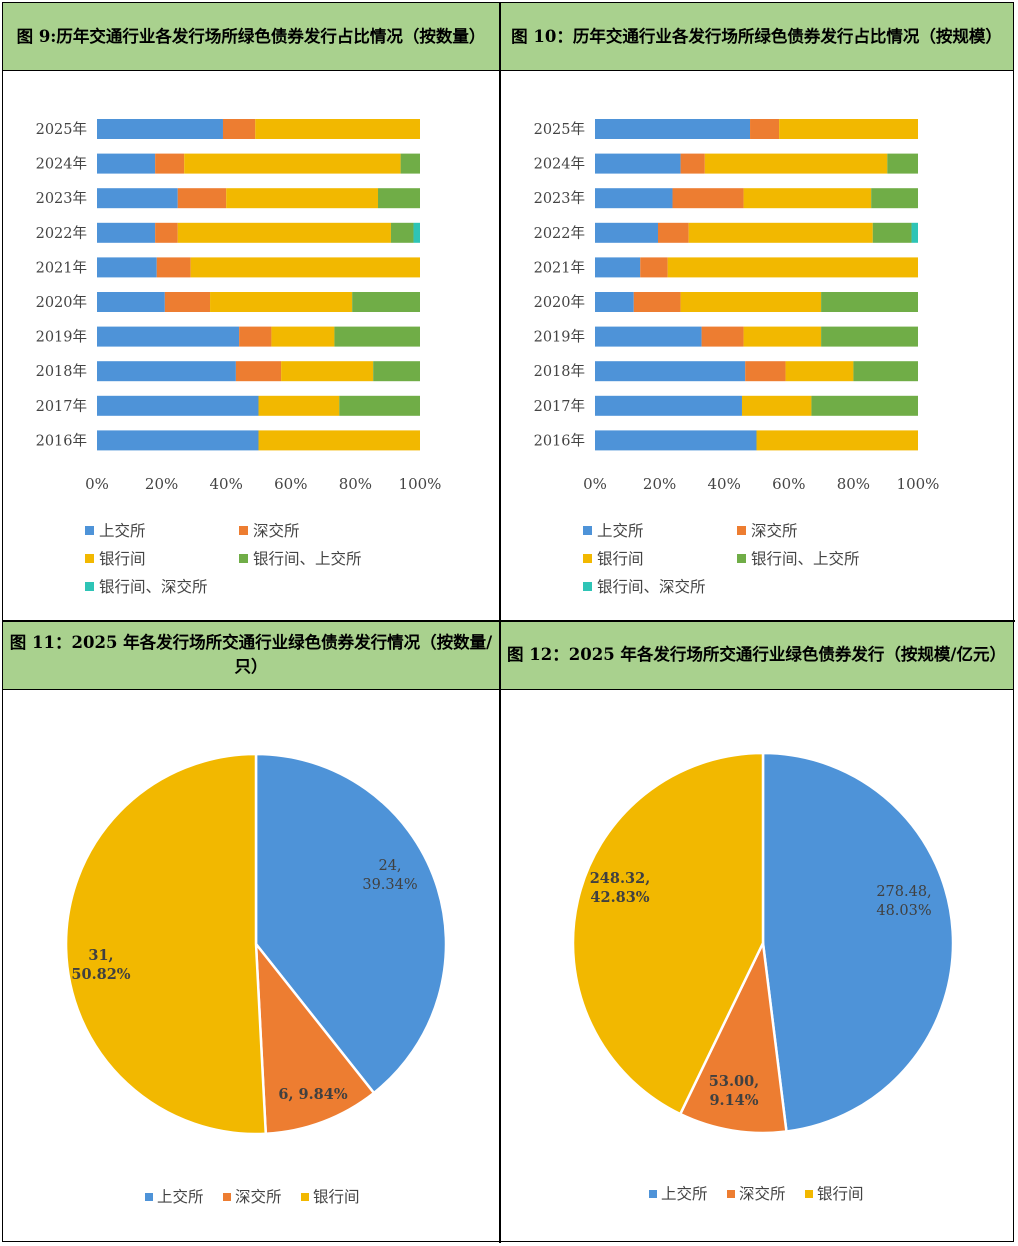 The height and width of the screenshot is (1246, 1018). What do you see at coordinates (620, 531) in the screenshot?
I see `fig10-legend-label-0: 上交所` at bounding box center [620, 531].